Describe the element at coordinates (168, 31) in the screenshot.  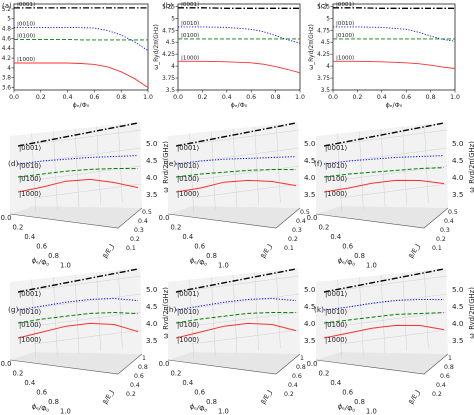
I see `y-tick-label: 4.75` at that location.